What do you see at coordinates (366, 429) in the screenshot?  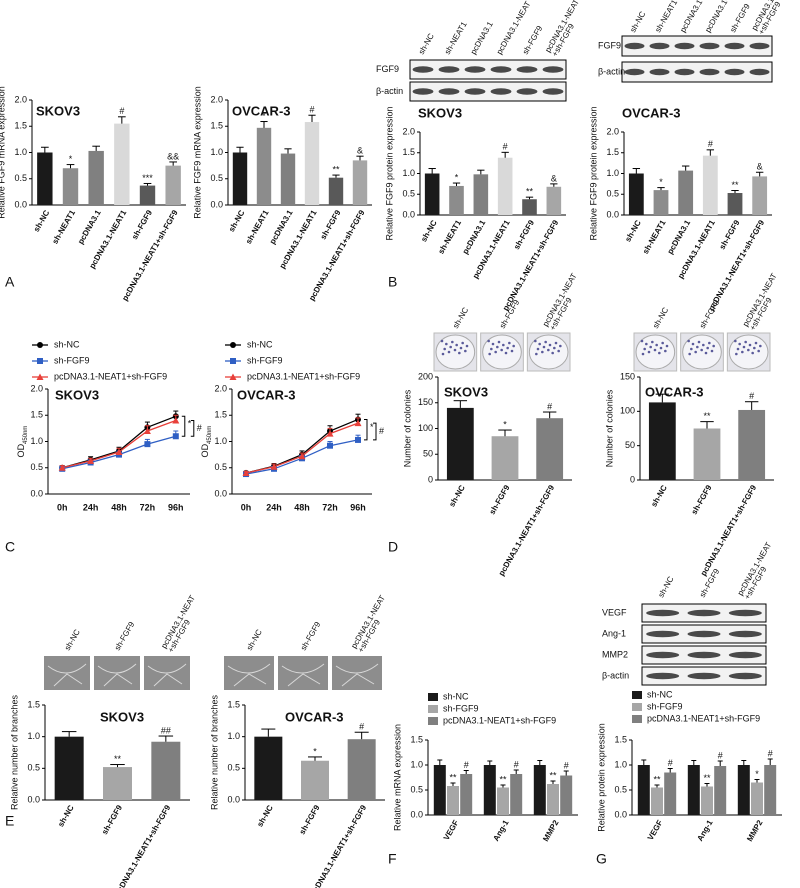 I see `bracket` at bounding box center [366, 429].